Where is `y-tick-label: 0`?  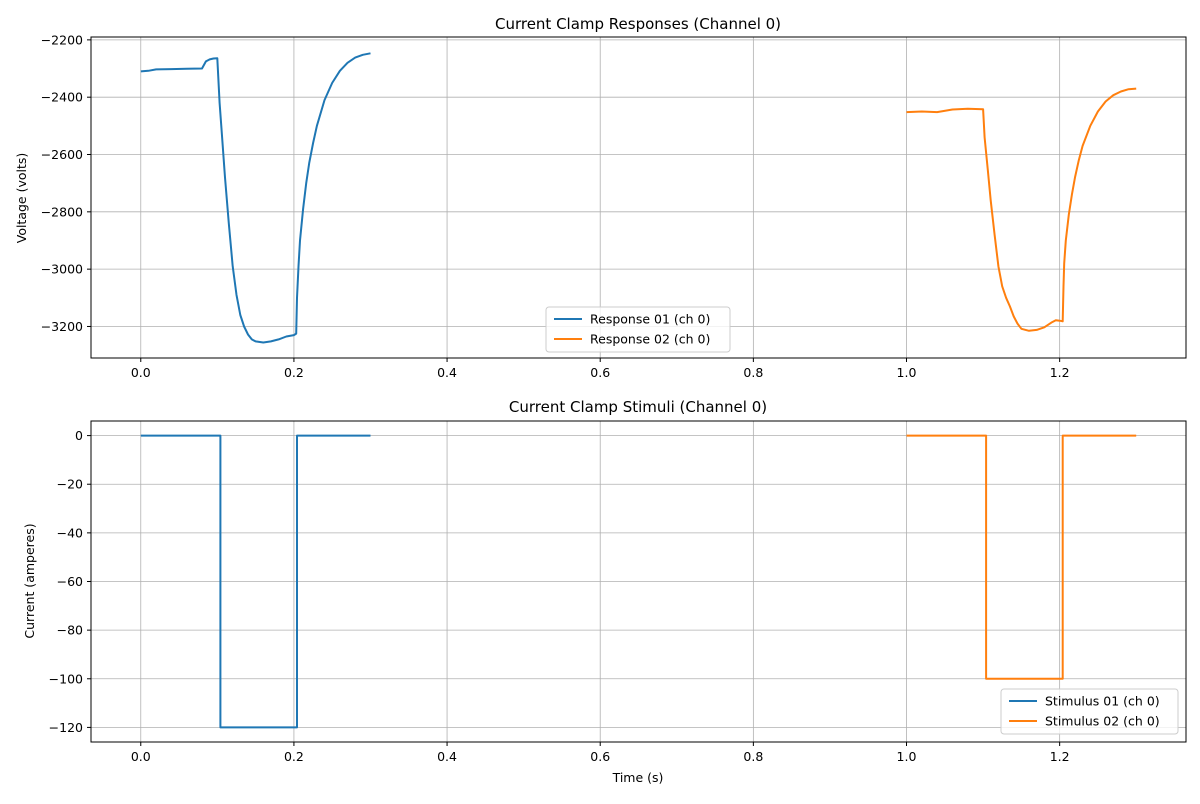
y-tick-label: 0 is located at coordinates (79, 435).